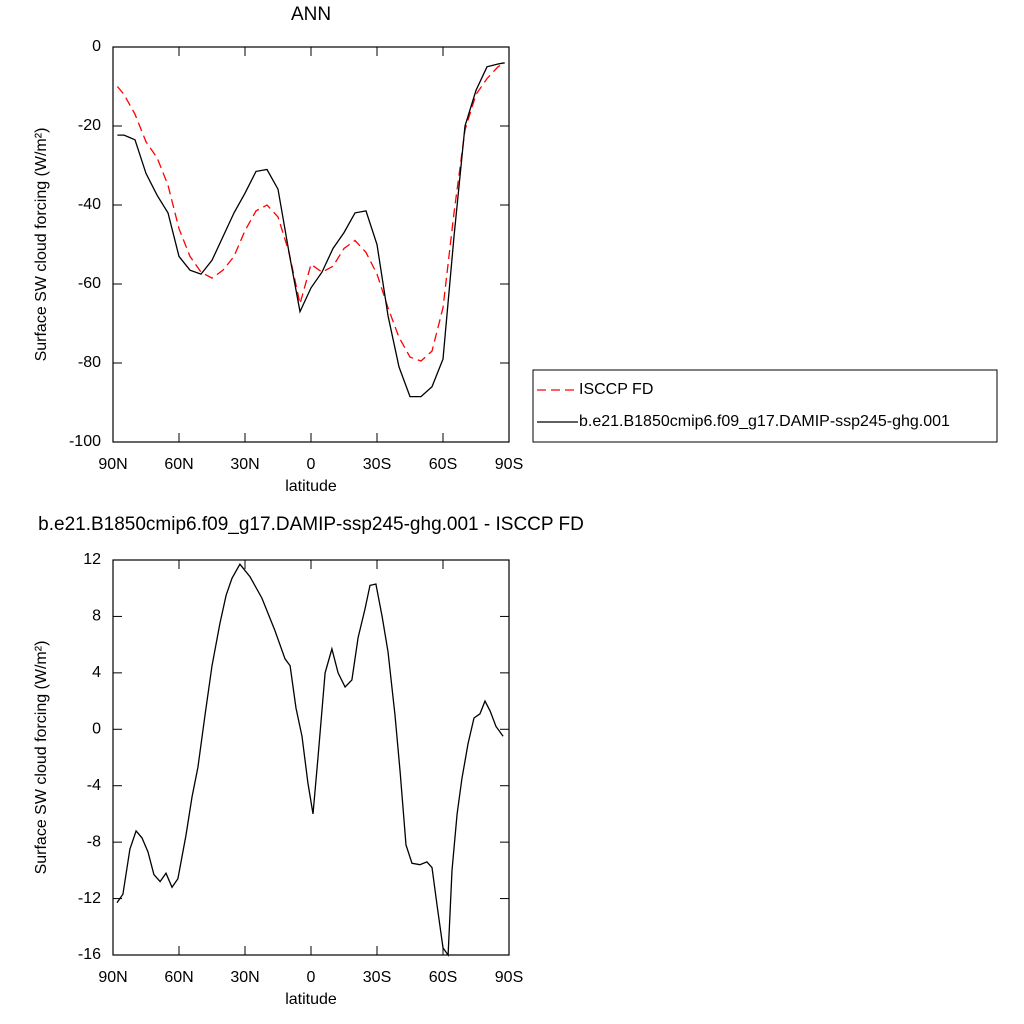  I want to click on y-tick-label: -4, so click(94, 785).